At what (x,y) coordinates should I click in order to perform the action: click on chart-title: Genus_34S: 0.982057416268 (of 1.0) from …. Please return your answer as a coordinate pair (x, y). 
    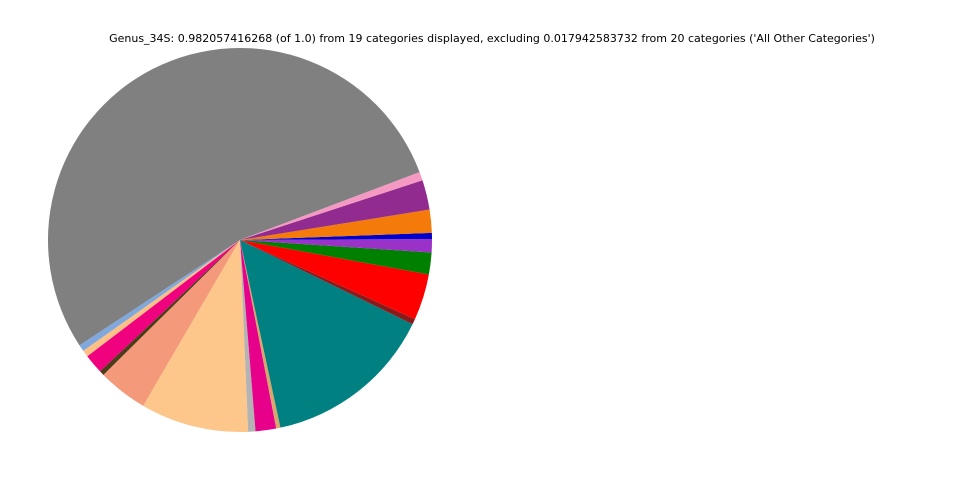
    Looking at the image, I should click on (492, 38).